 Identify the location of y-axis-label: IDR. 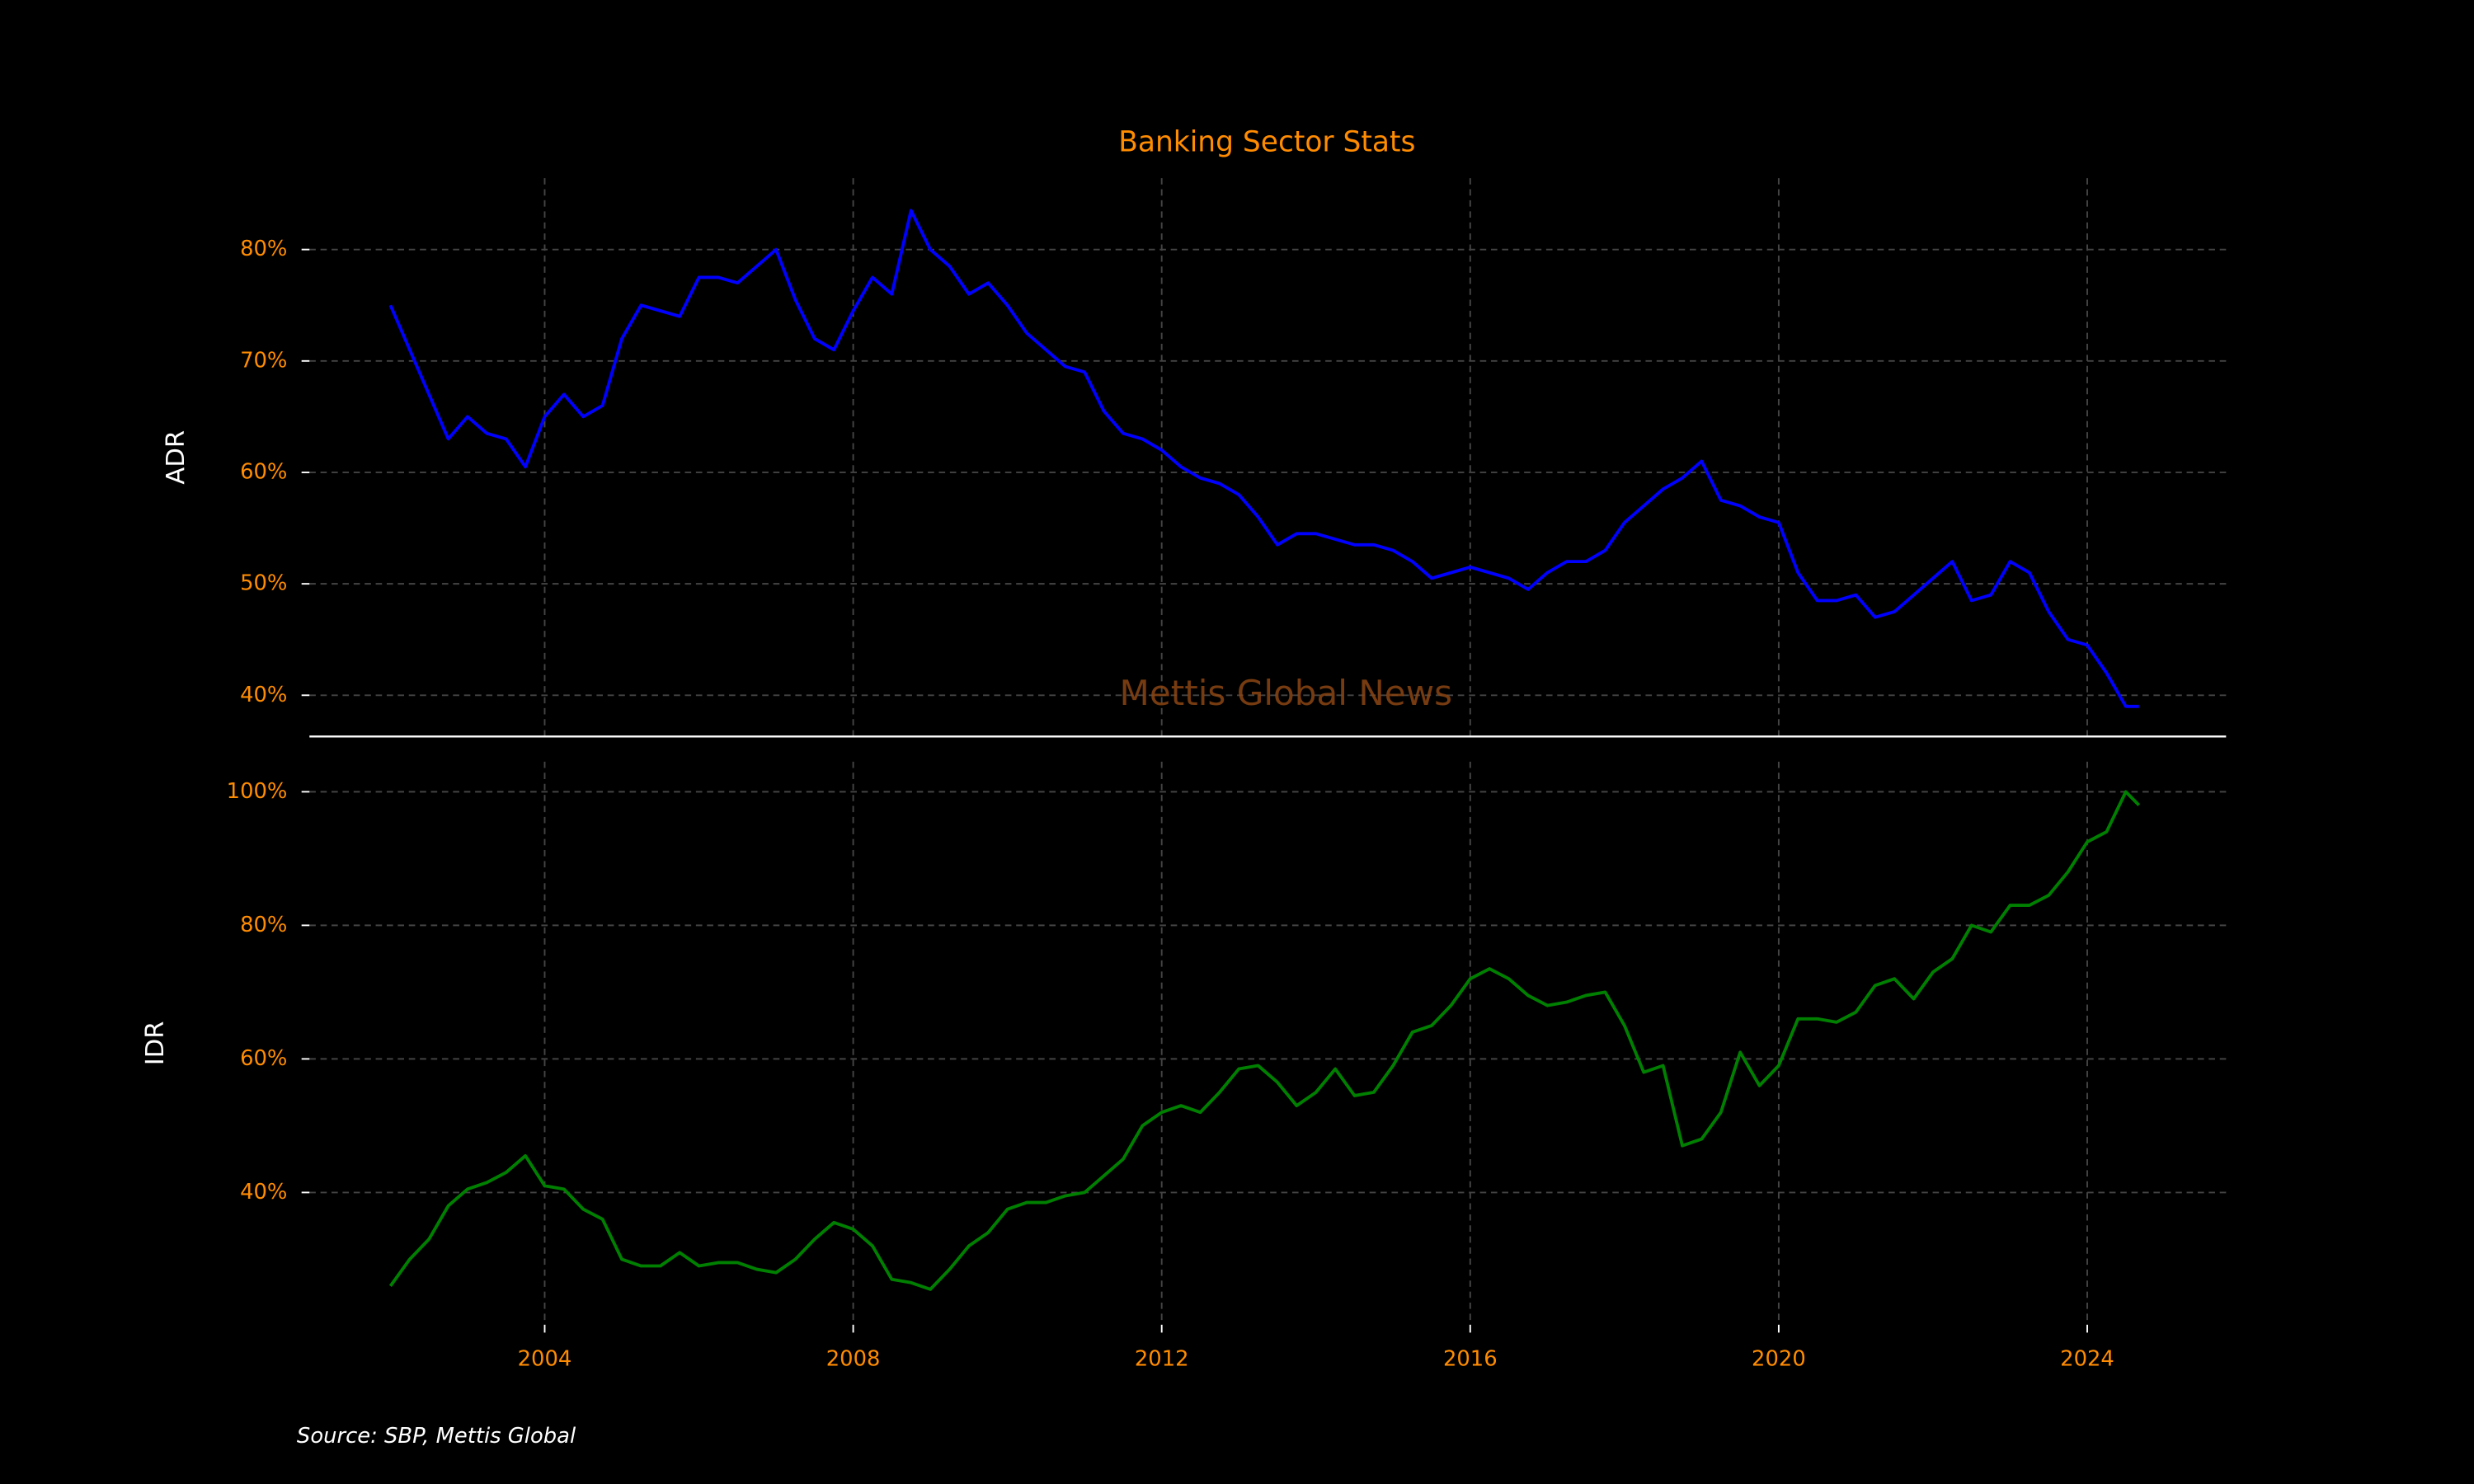
(155, 1043).